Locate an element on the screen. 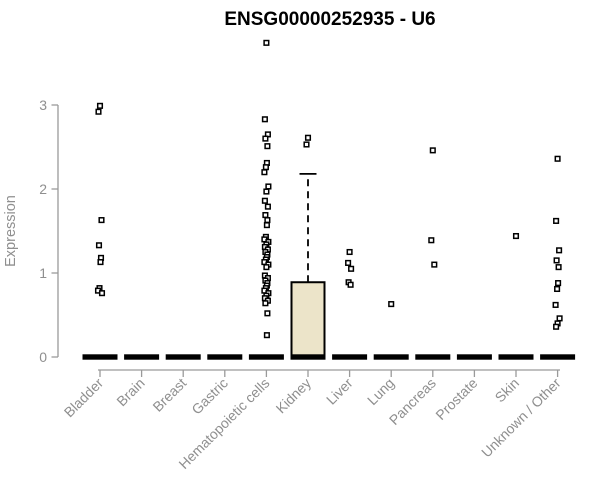  y-tick-label: 0 is located at coordinates (43, 357).